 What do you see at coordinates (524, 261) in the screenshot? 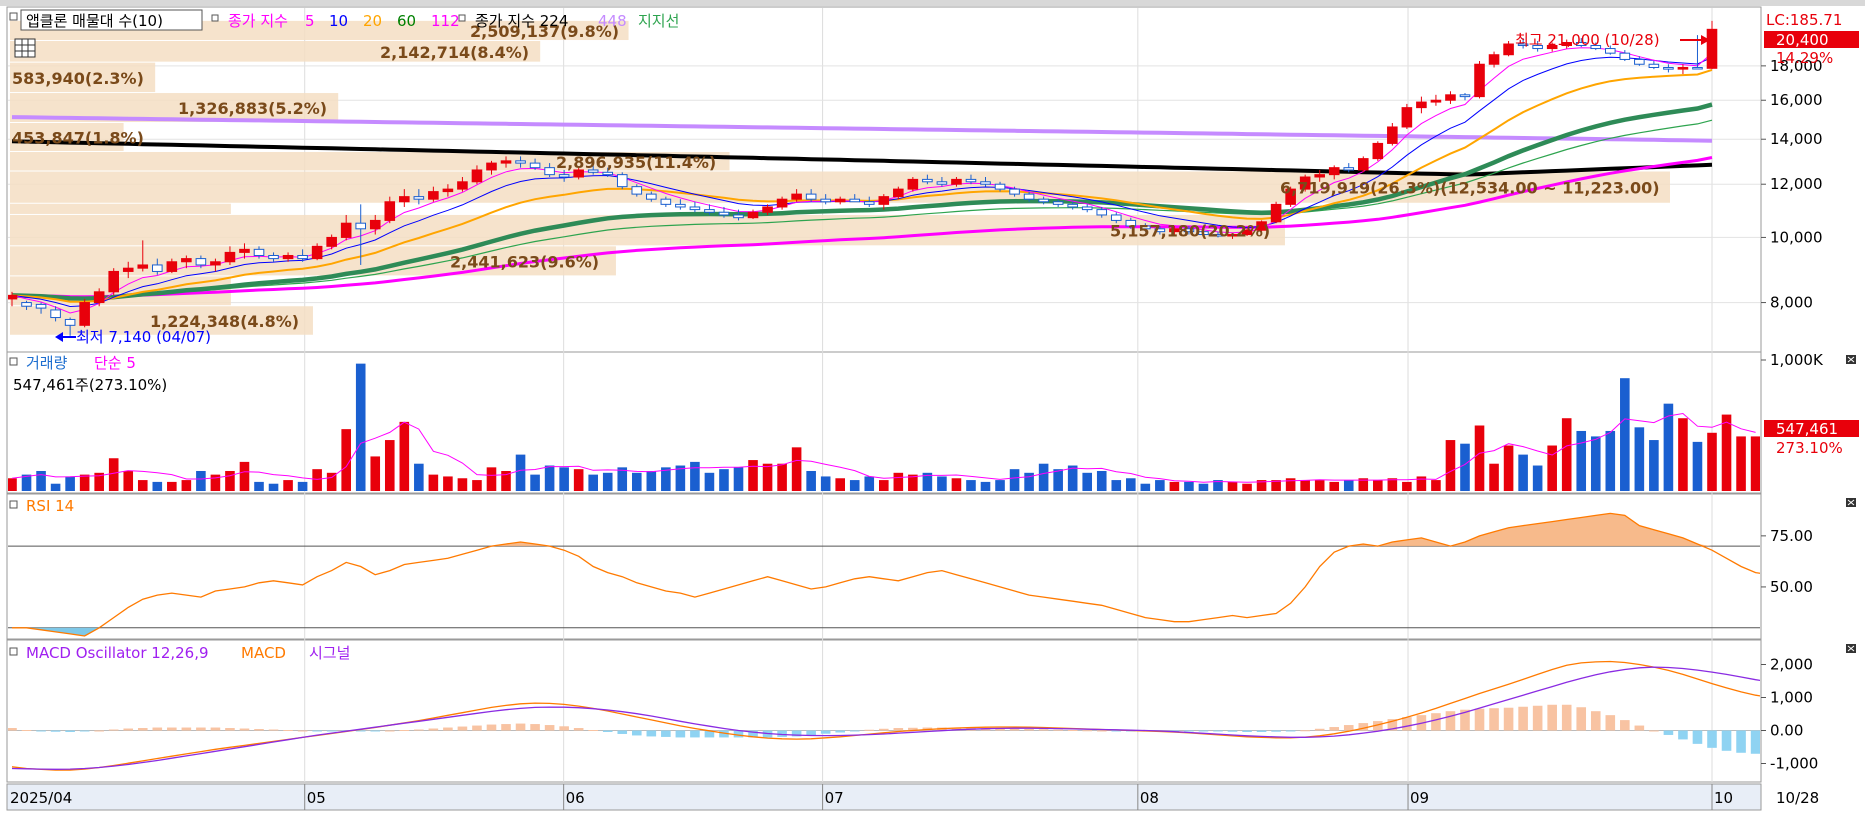
I see `volume-profile-label: 2,441,623(9.6%)` at bounding box center [524, 261].